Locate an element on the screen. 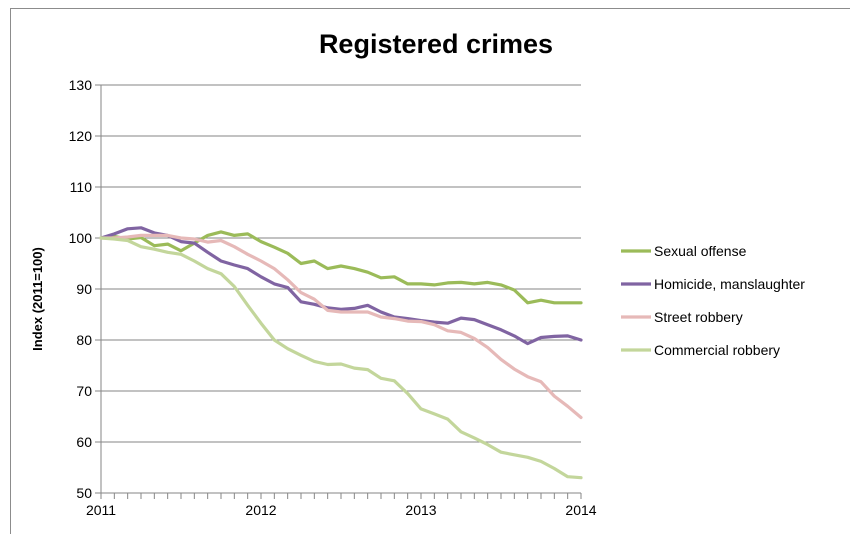  series-line-sexual-offense is located at coordinates (341, 267).